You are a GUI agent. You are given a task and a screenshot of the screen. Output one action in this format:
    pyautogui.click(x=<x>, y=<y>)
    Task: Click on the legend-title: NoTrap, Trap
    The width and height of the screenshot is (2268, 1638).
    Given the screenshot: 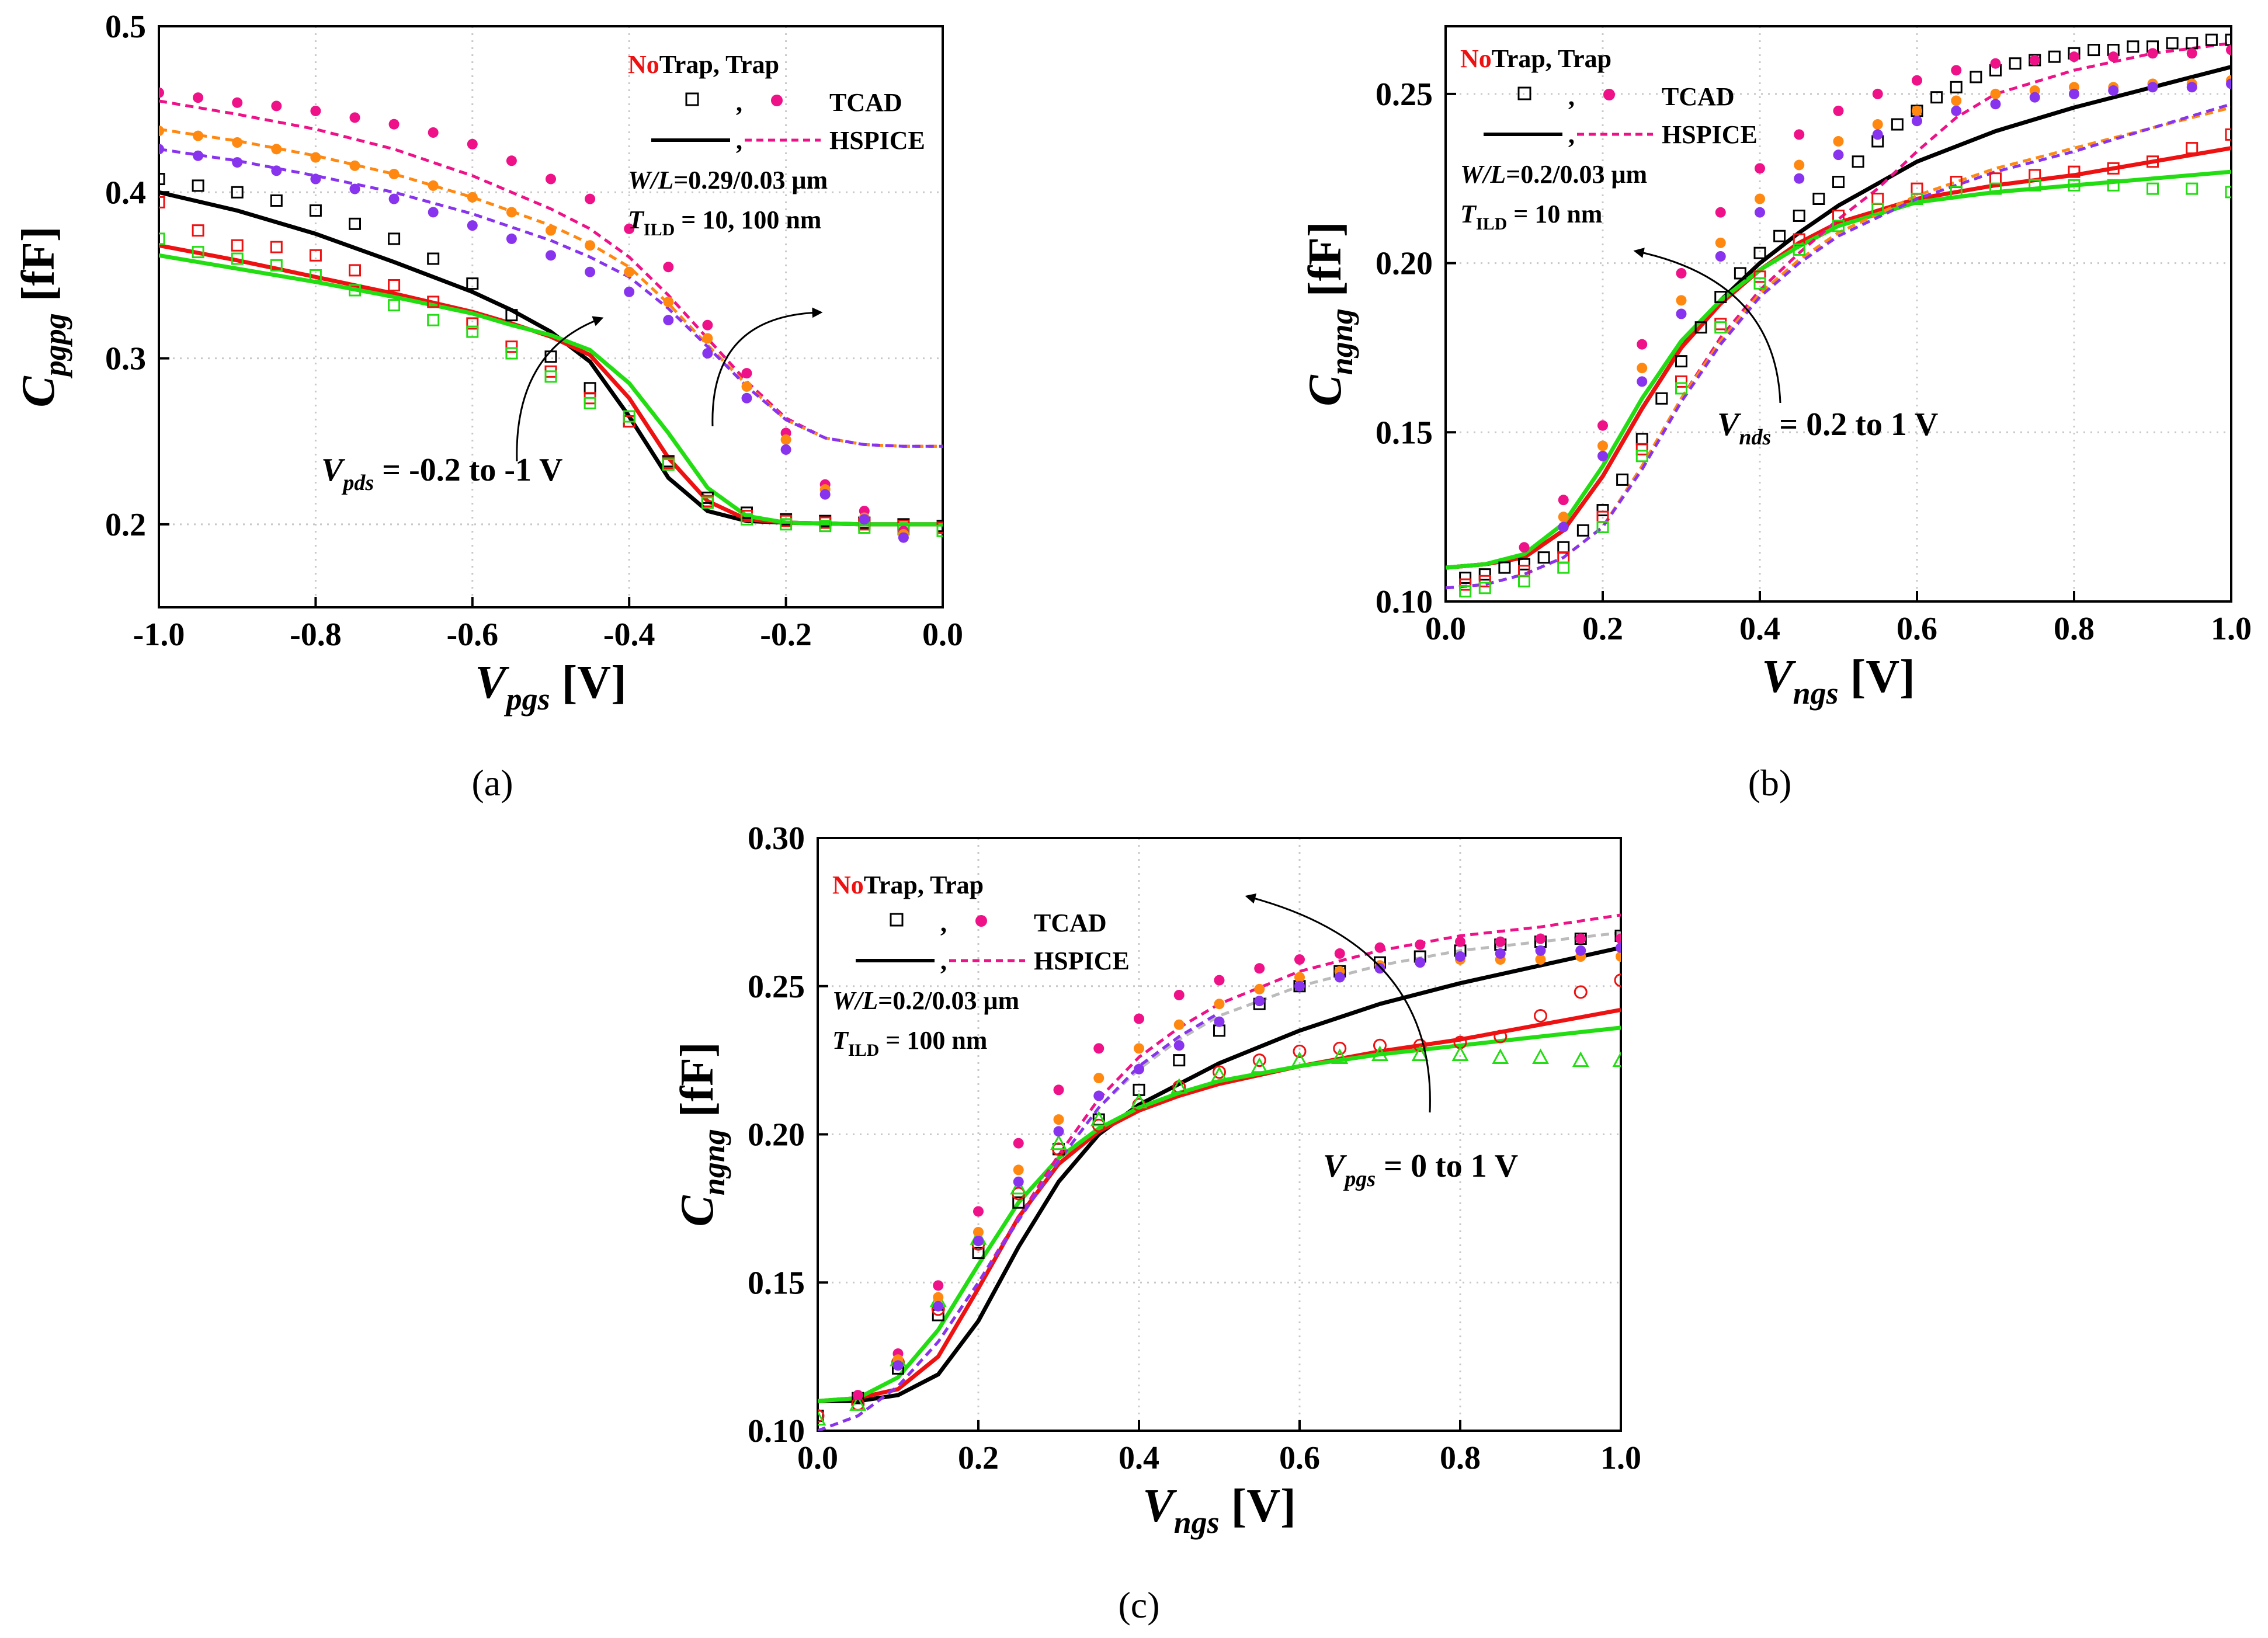 What is the action you would take?
    pyautogui.click(x=703, y=64)
    